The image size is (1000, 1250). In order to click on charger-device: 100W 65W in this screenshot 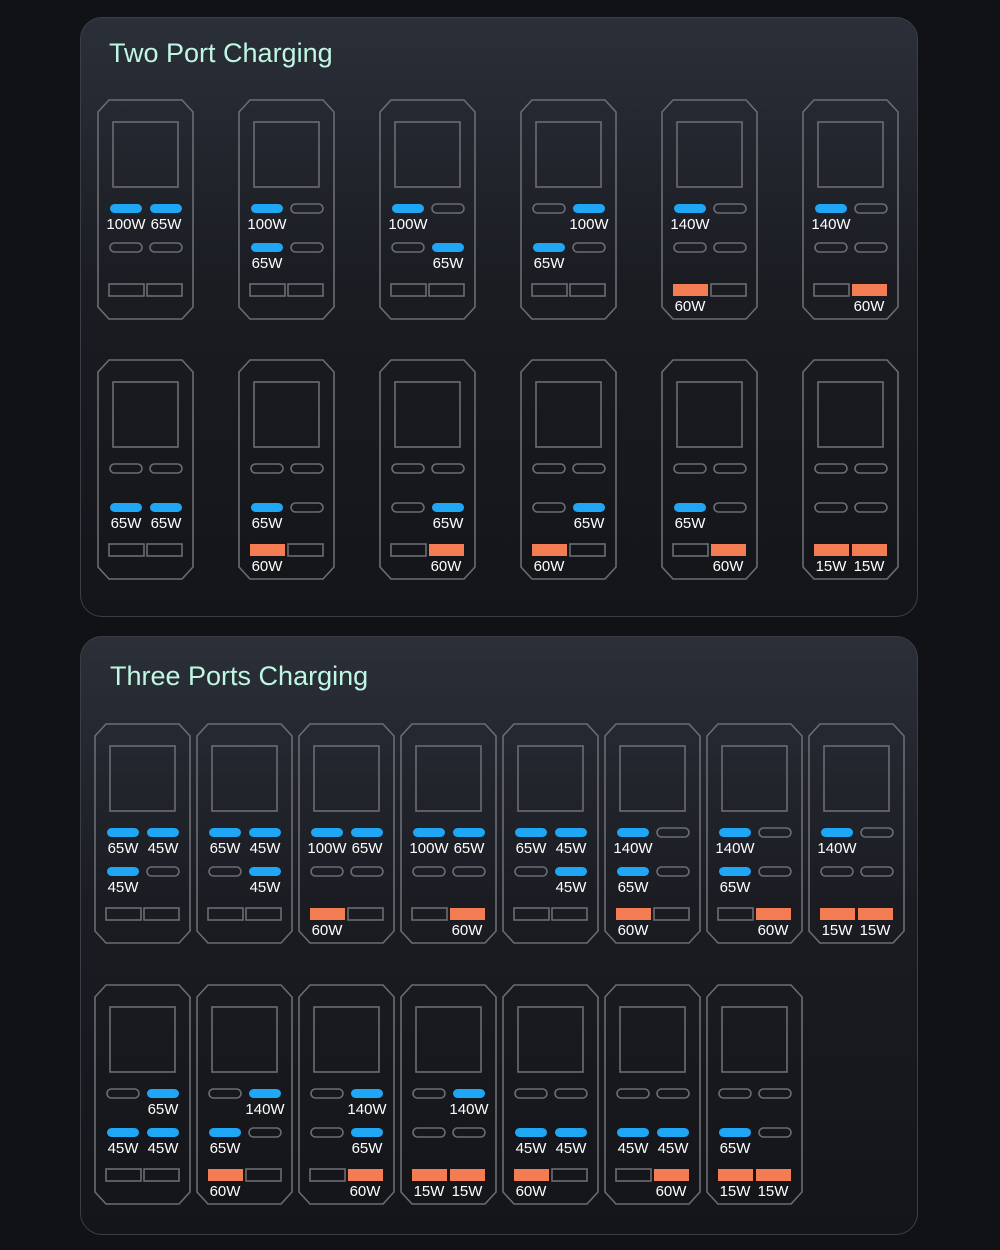, I will do `click(286, 209)`.